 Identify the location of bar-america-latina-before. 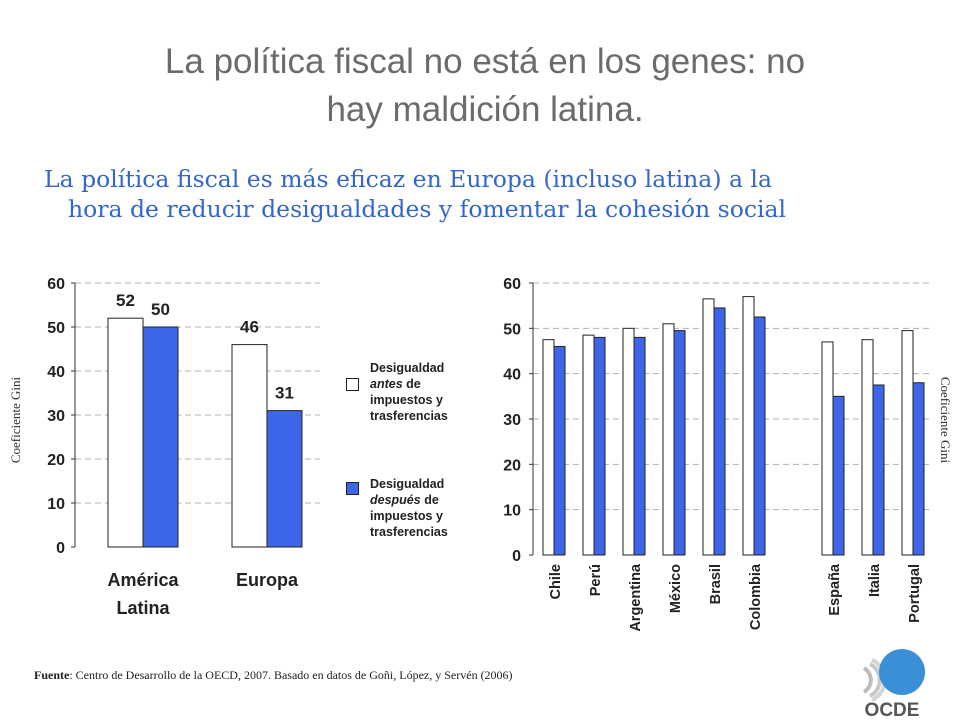
(125, 432).